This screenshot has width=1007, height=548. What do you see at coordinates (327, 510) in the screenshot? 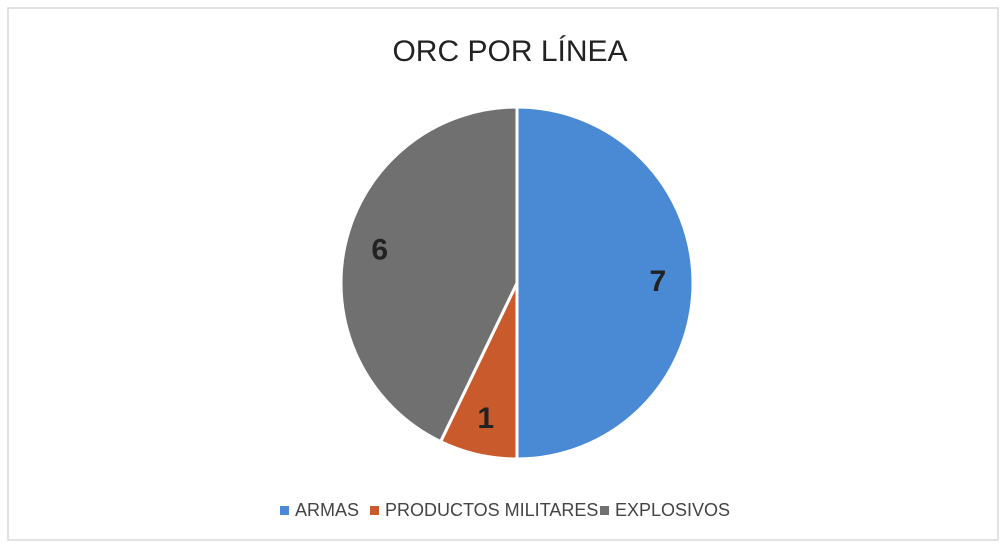
I see `legend-label: ARMAS` at bounding box center [327, 510].